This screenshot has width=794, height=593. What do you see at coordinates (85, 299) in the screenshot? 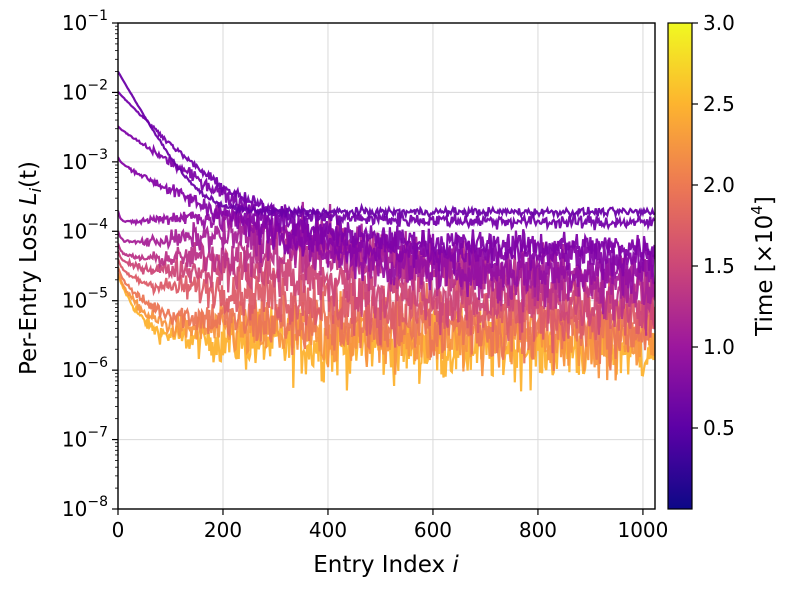
I see `y-tick-label: 10⁻⁵` at bounding box center [85, 299].